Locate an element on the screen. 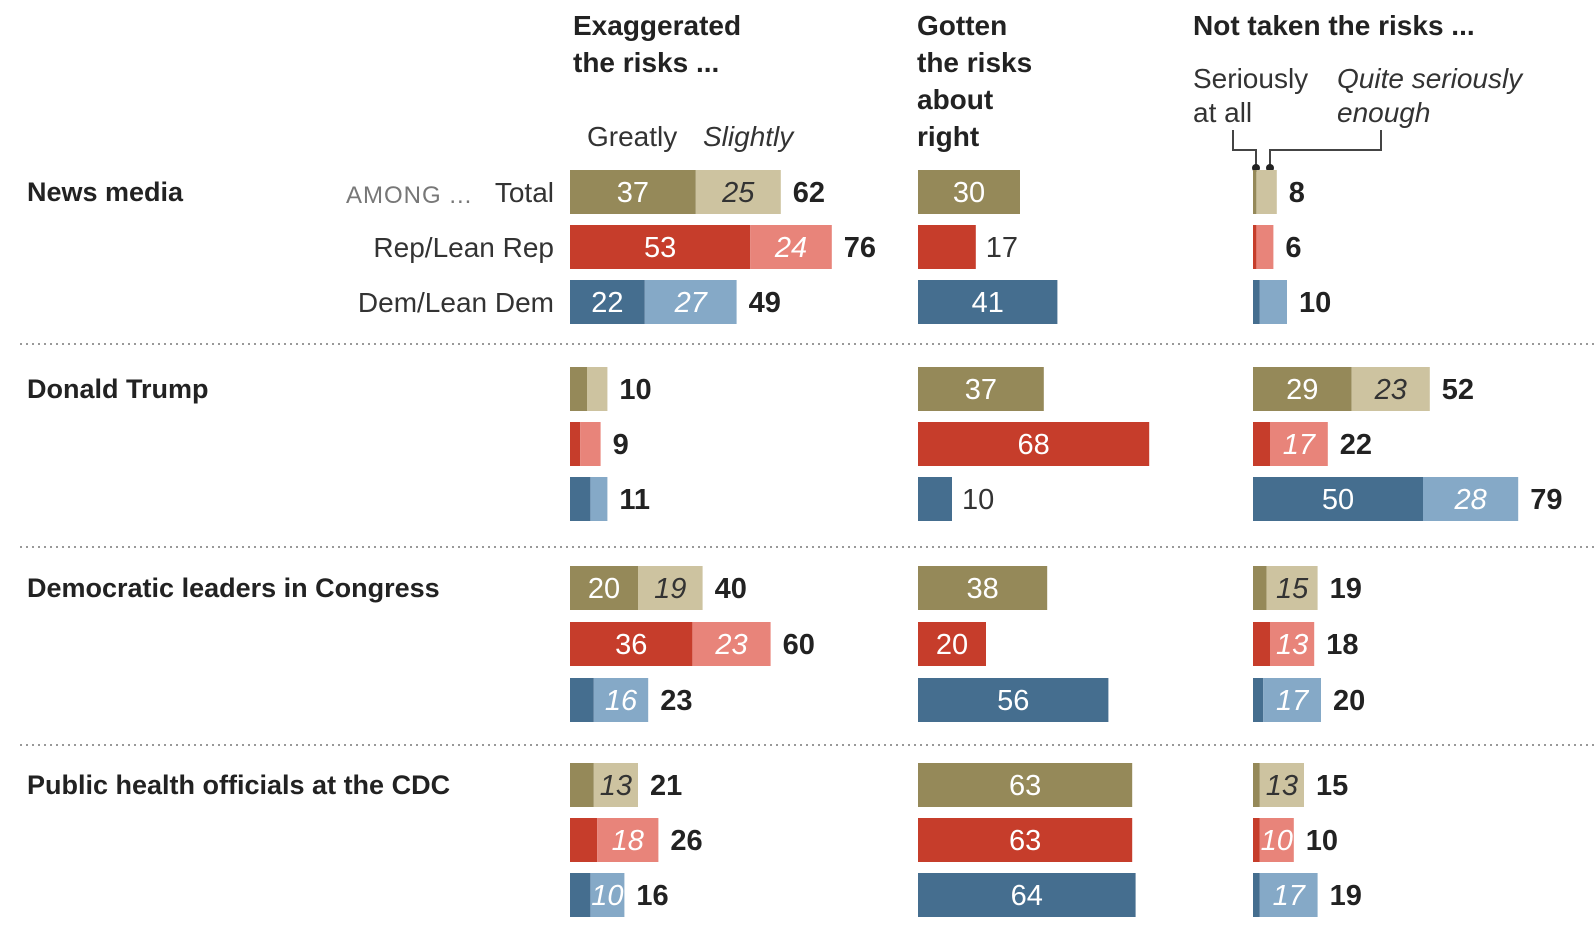 The image size is (1596, 936). label-not-taken-net: 15 is located at coordinates (1332, 786).